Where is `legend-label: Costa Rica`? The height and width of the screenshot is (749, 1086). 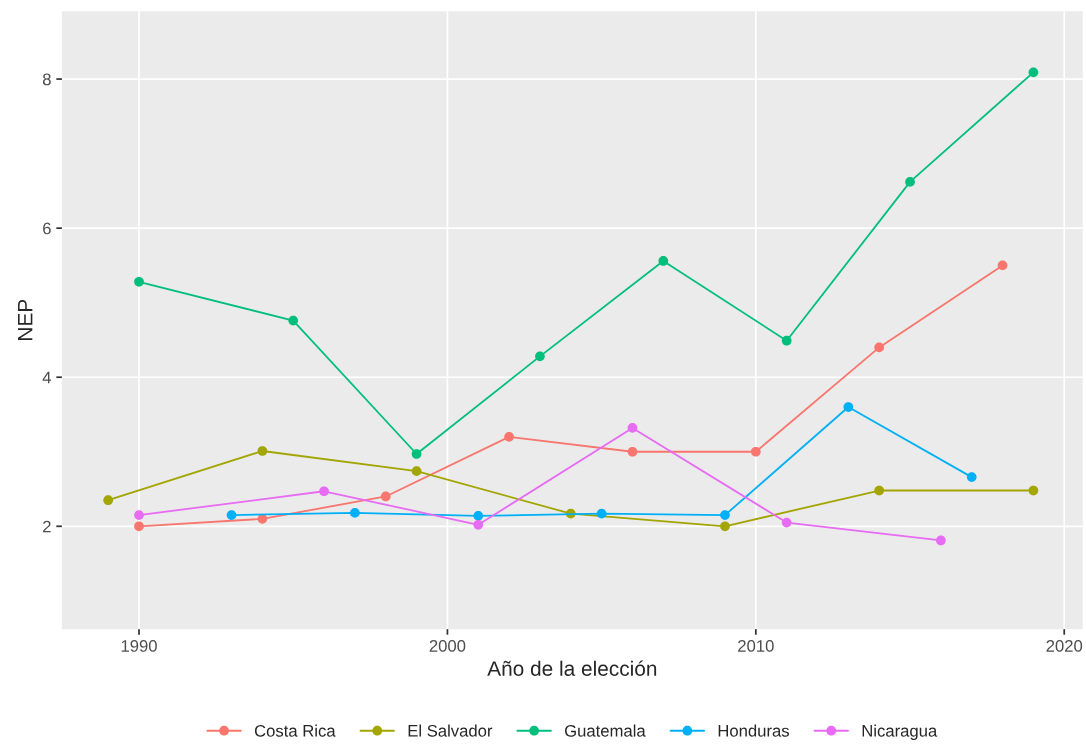
legend-label: Costa Rica is located at coordinates (295, 730).